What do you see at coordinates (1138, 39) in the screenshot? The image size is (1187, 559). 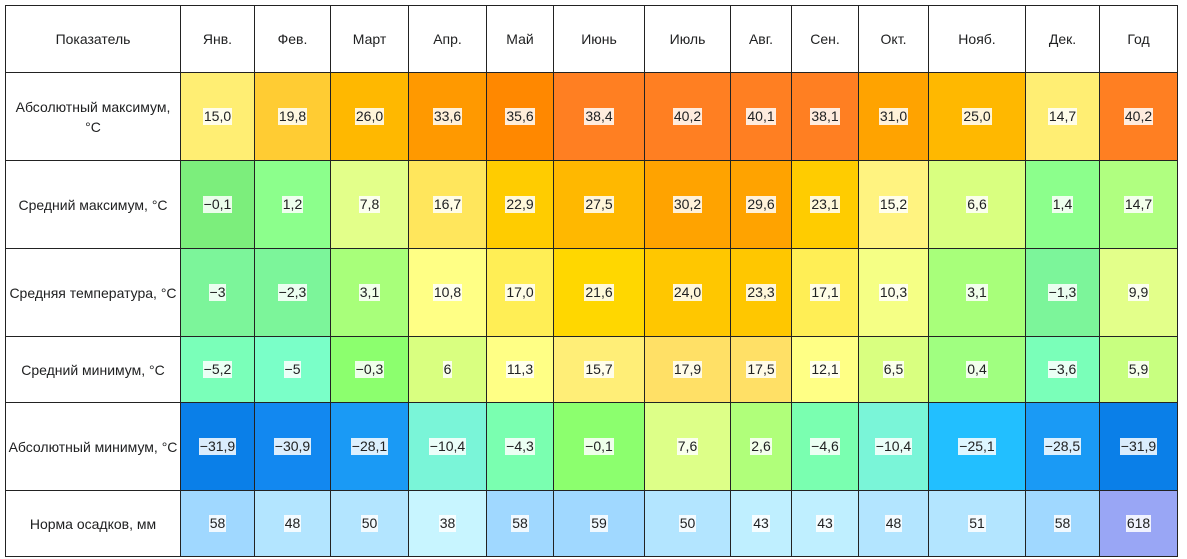 I see `header-month: Год` at bounding box center [1138, 39].